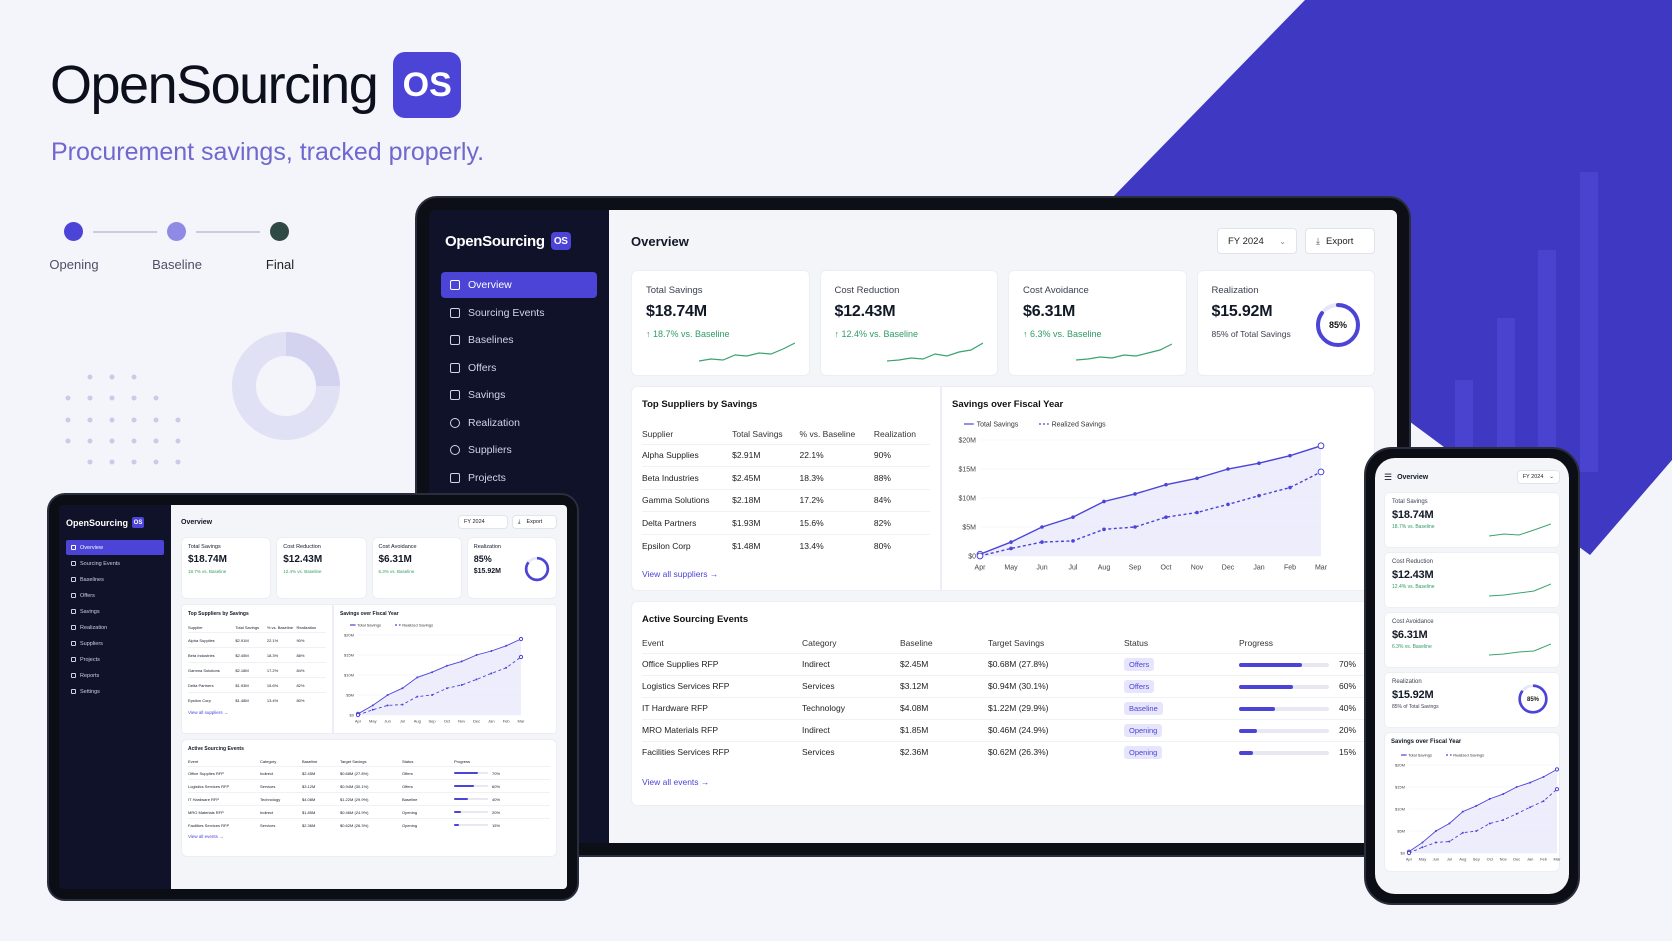  I want to click on sidebar-item-baselines: Baselines, so click(519, 340).